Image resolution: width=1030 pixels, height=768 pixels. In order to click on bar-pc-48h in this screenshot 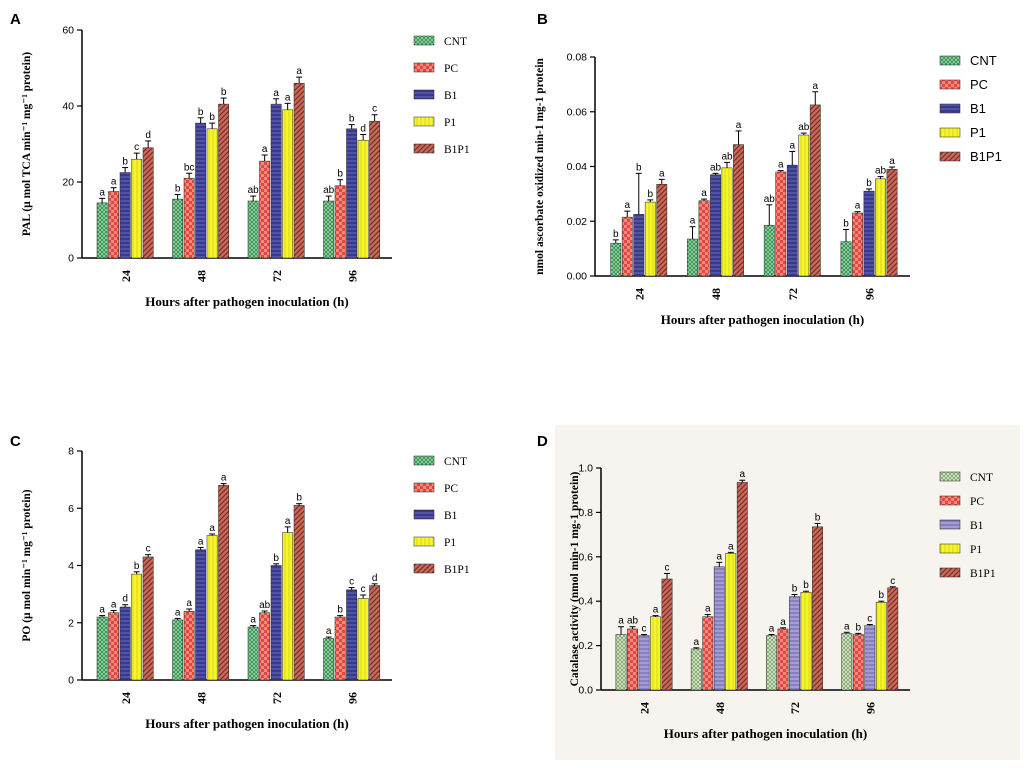, I will do `click(708, 653)`.